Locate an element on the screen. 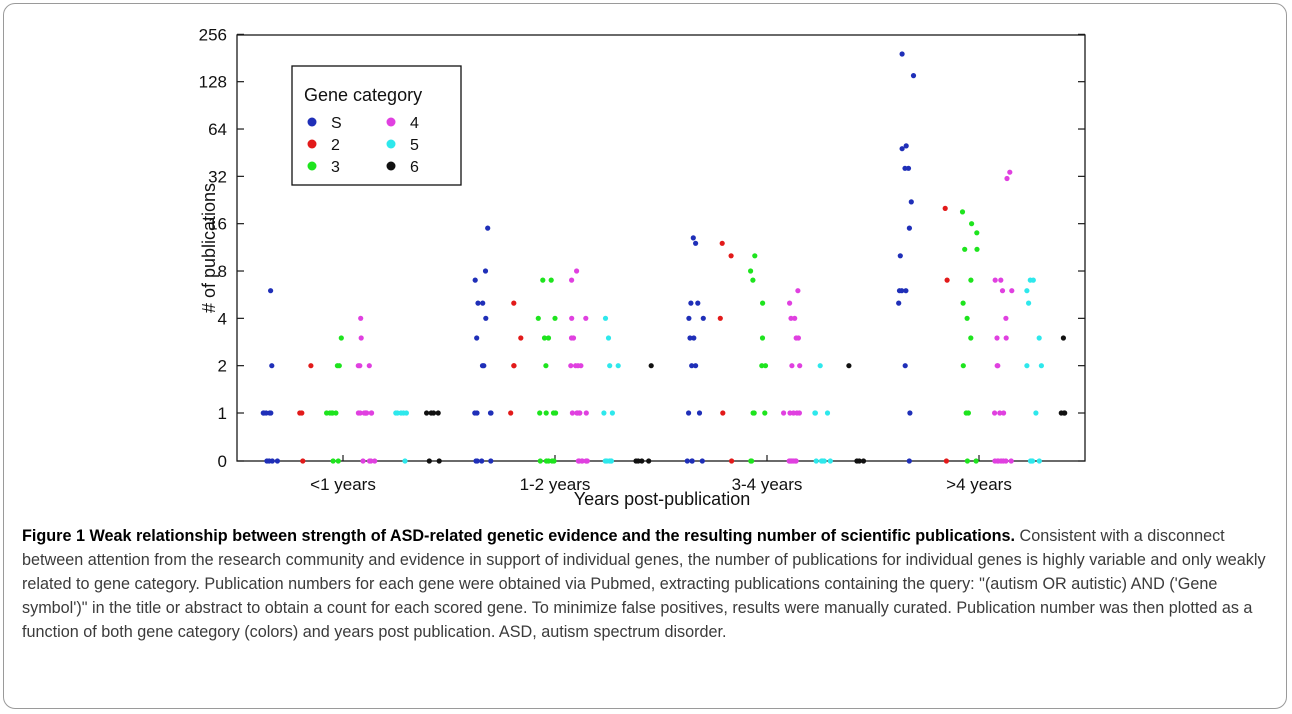 The image size is (1292, 714). x-tick-label: 3-4 years is located at coordinates (767, 484).